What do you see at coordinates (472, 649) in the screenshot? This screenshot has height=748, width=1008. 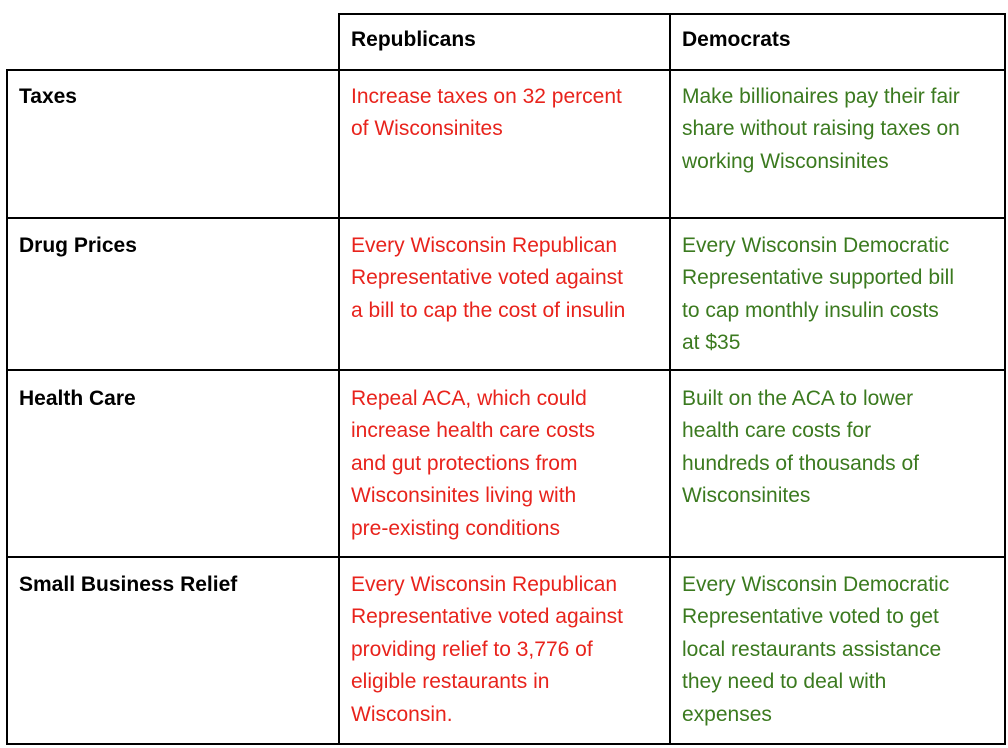 I see `cell-line: providing relief to 3,776 of` at bounding box center [472, 649].